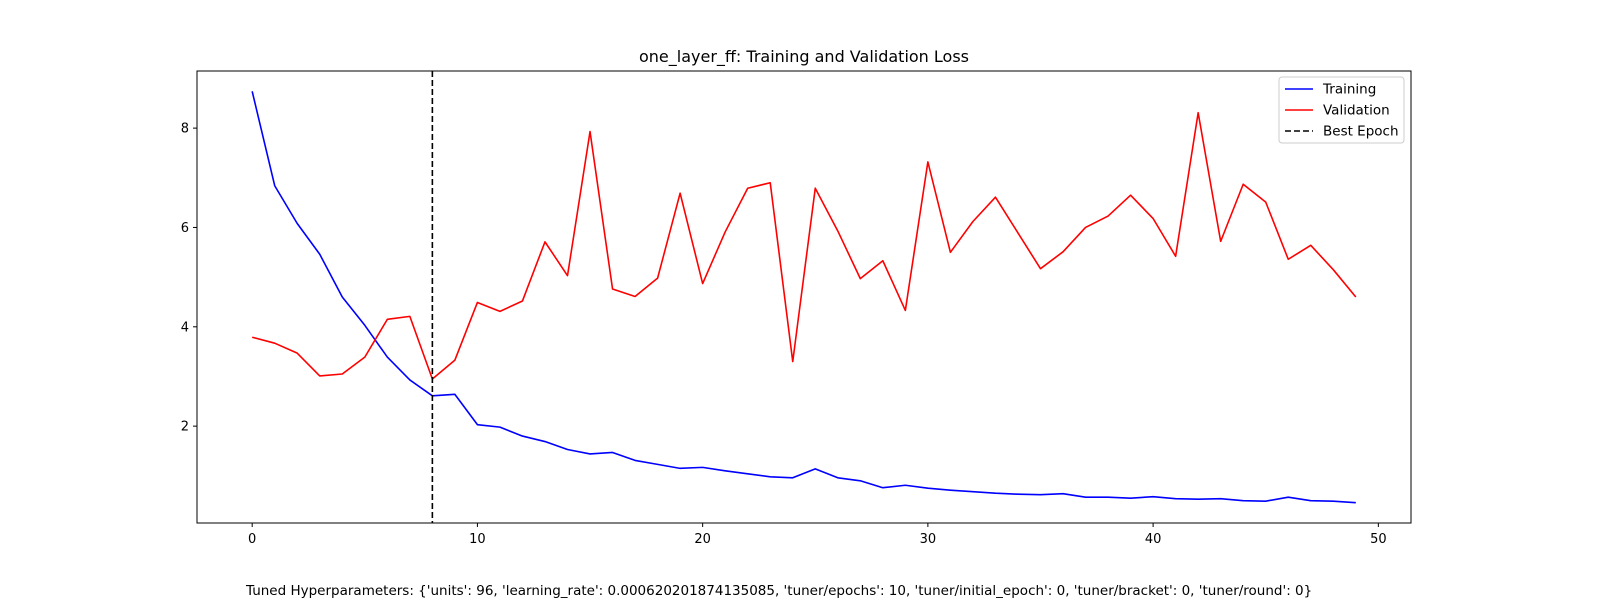 The image size is (1600, 600). Describe the element at coordinates (702, 539) in the screenshot. I see `x-tick-label: 20` at that location.